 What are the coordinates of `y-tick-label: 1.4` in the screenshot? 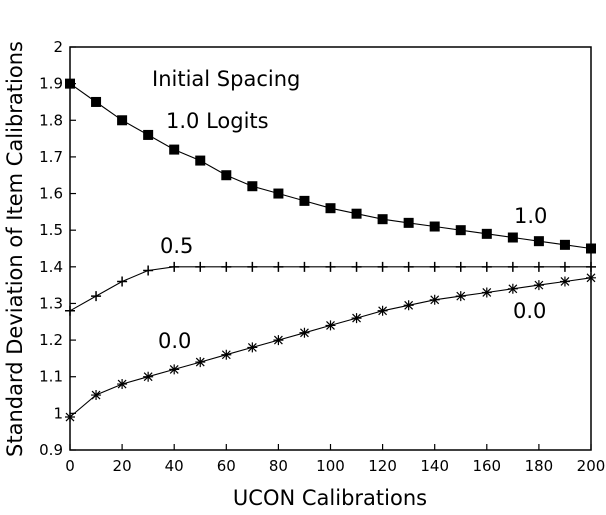 It's located at (51, 267).